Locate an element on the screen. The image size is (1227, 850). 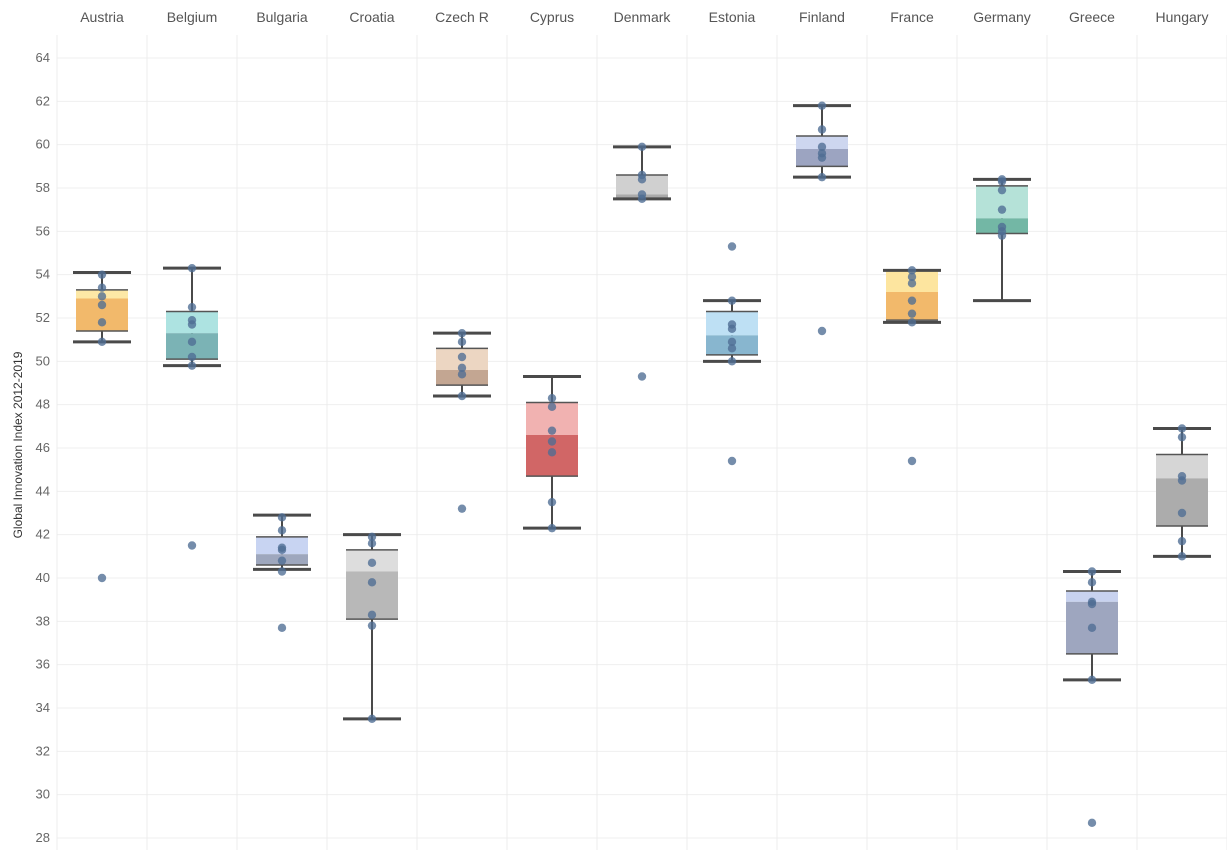
box-cyprus: Cyprus is located at coordinates (552, 271).